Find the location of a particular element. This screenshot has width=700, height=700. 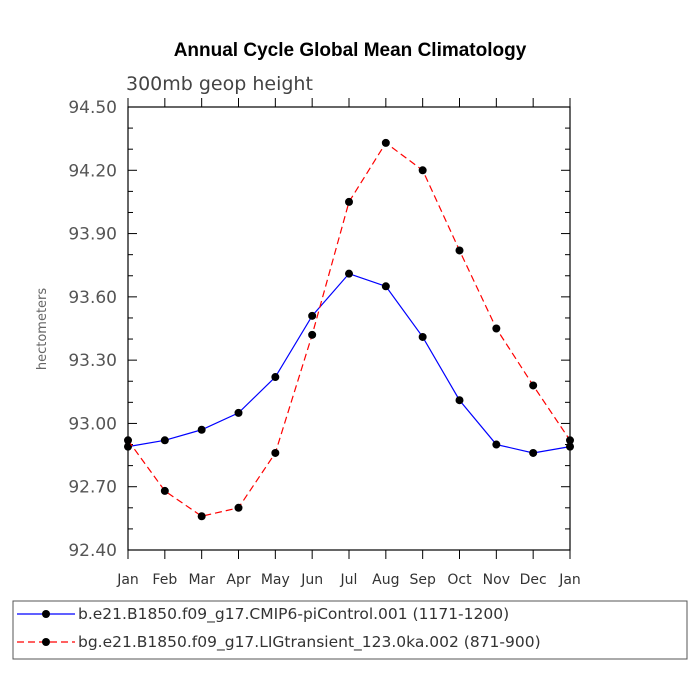

x-tick-label: Mar is located at coordinates (201, 580).